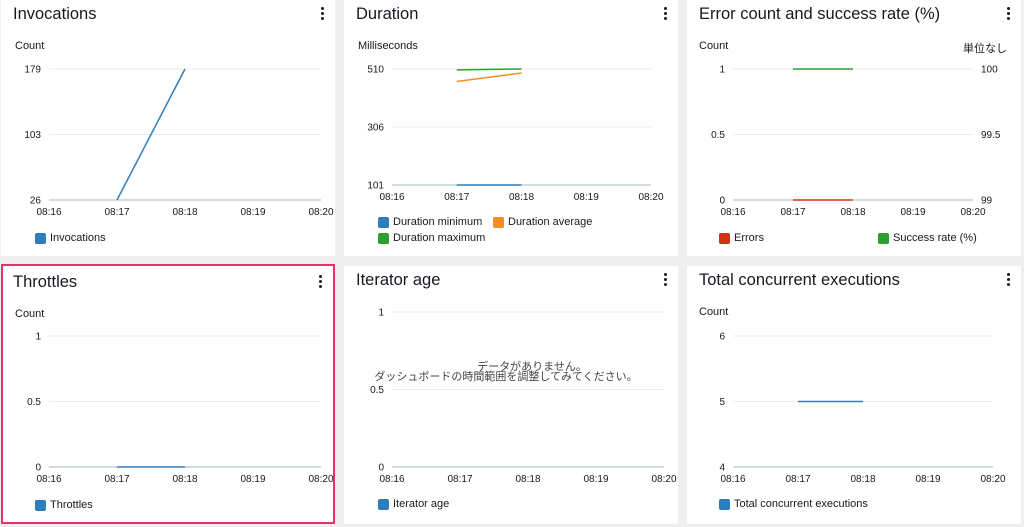 This screenshot has width=1024, height=527. Describe the element at coordinates (749, 238) in the screenshot. I see `legend-label: Errors` at that location.